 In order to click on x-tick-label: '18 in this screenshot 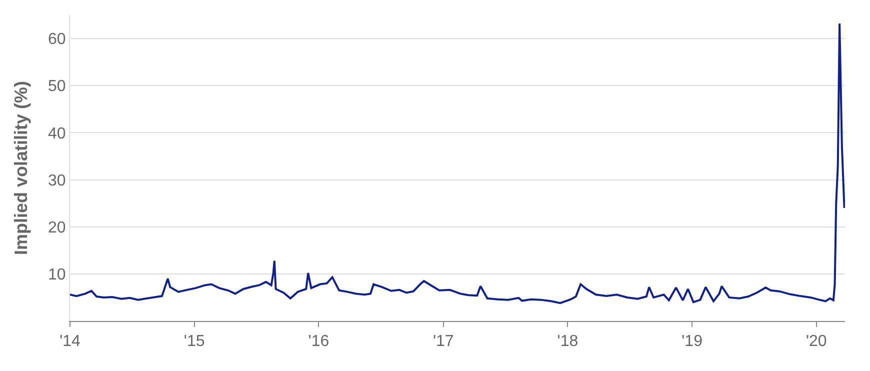, I will do `click(567, 341)`.